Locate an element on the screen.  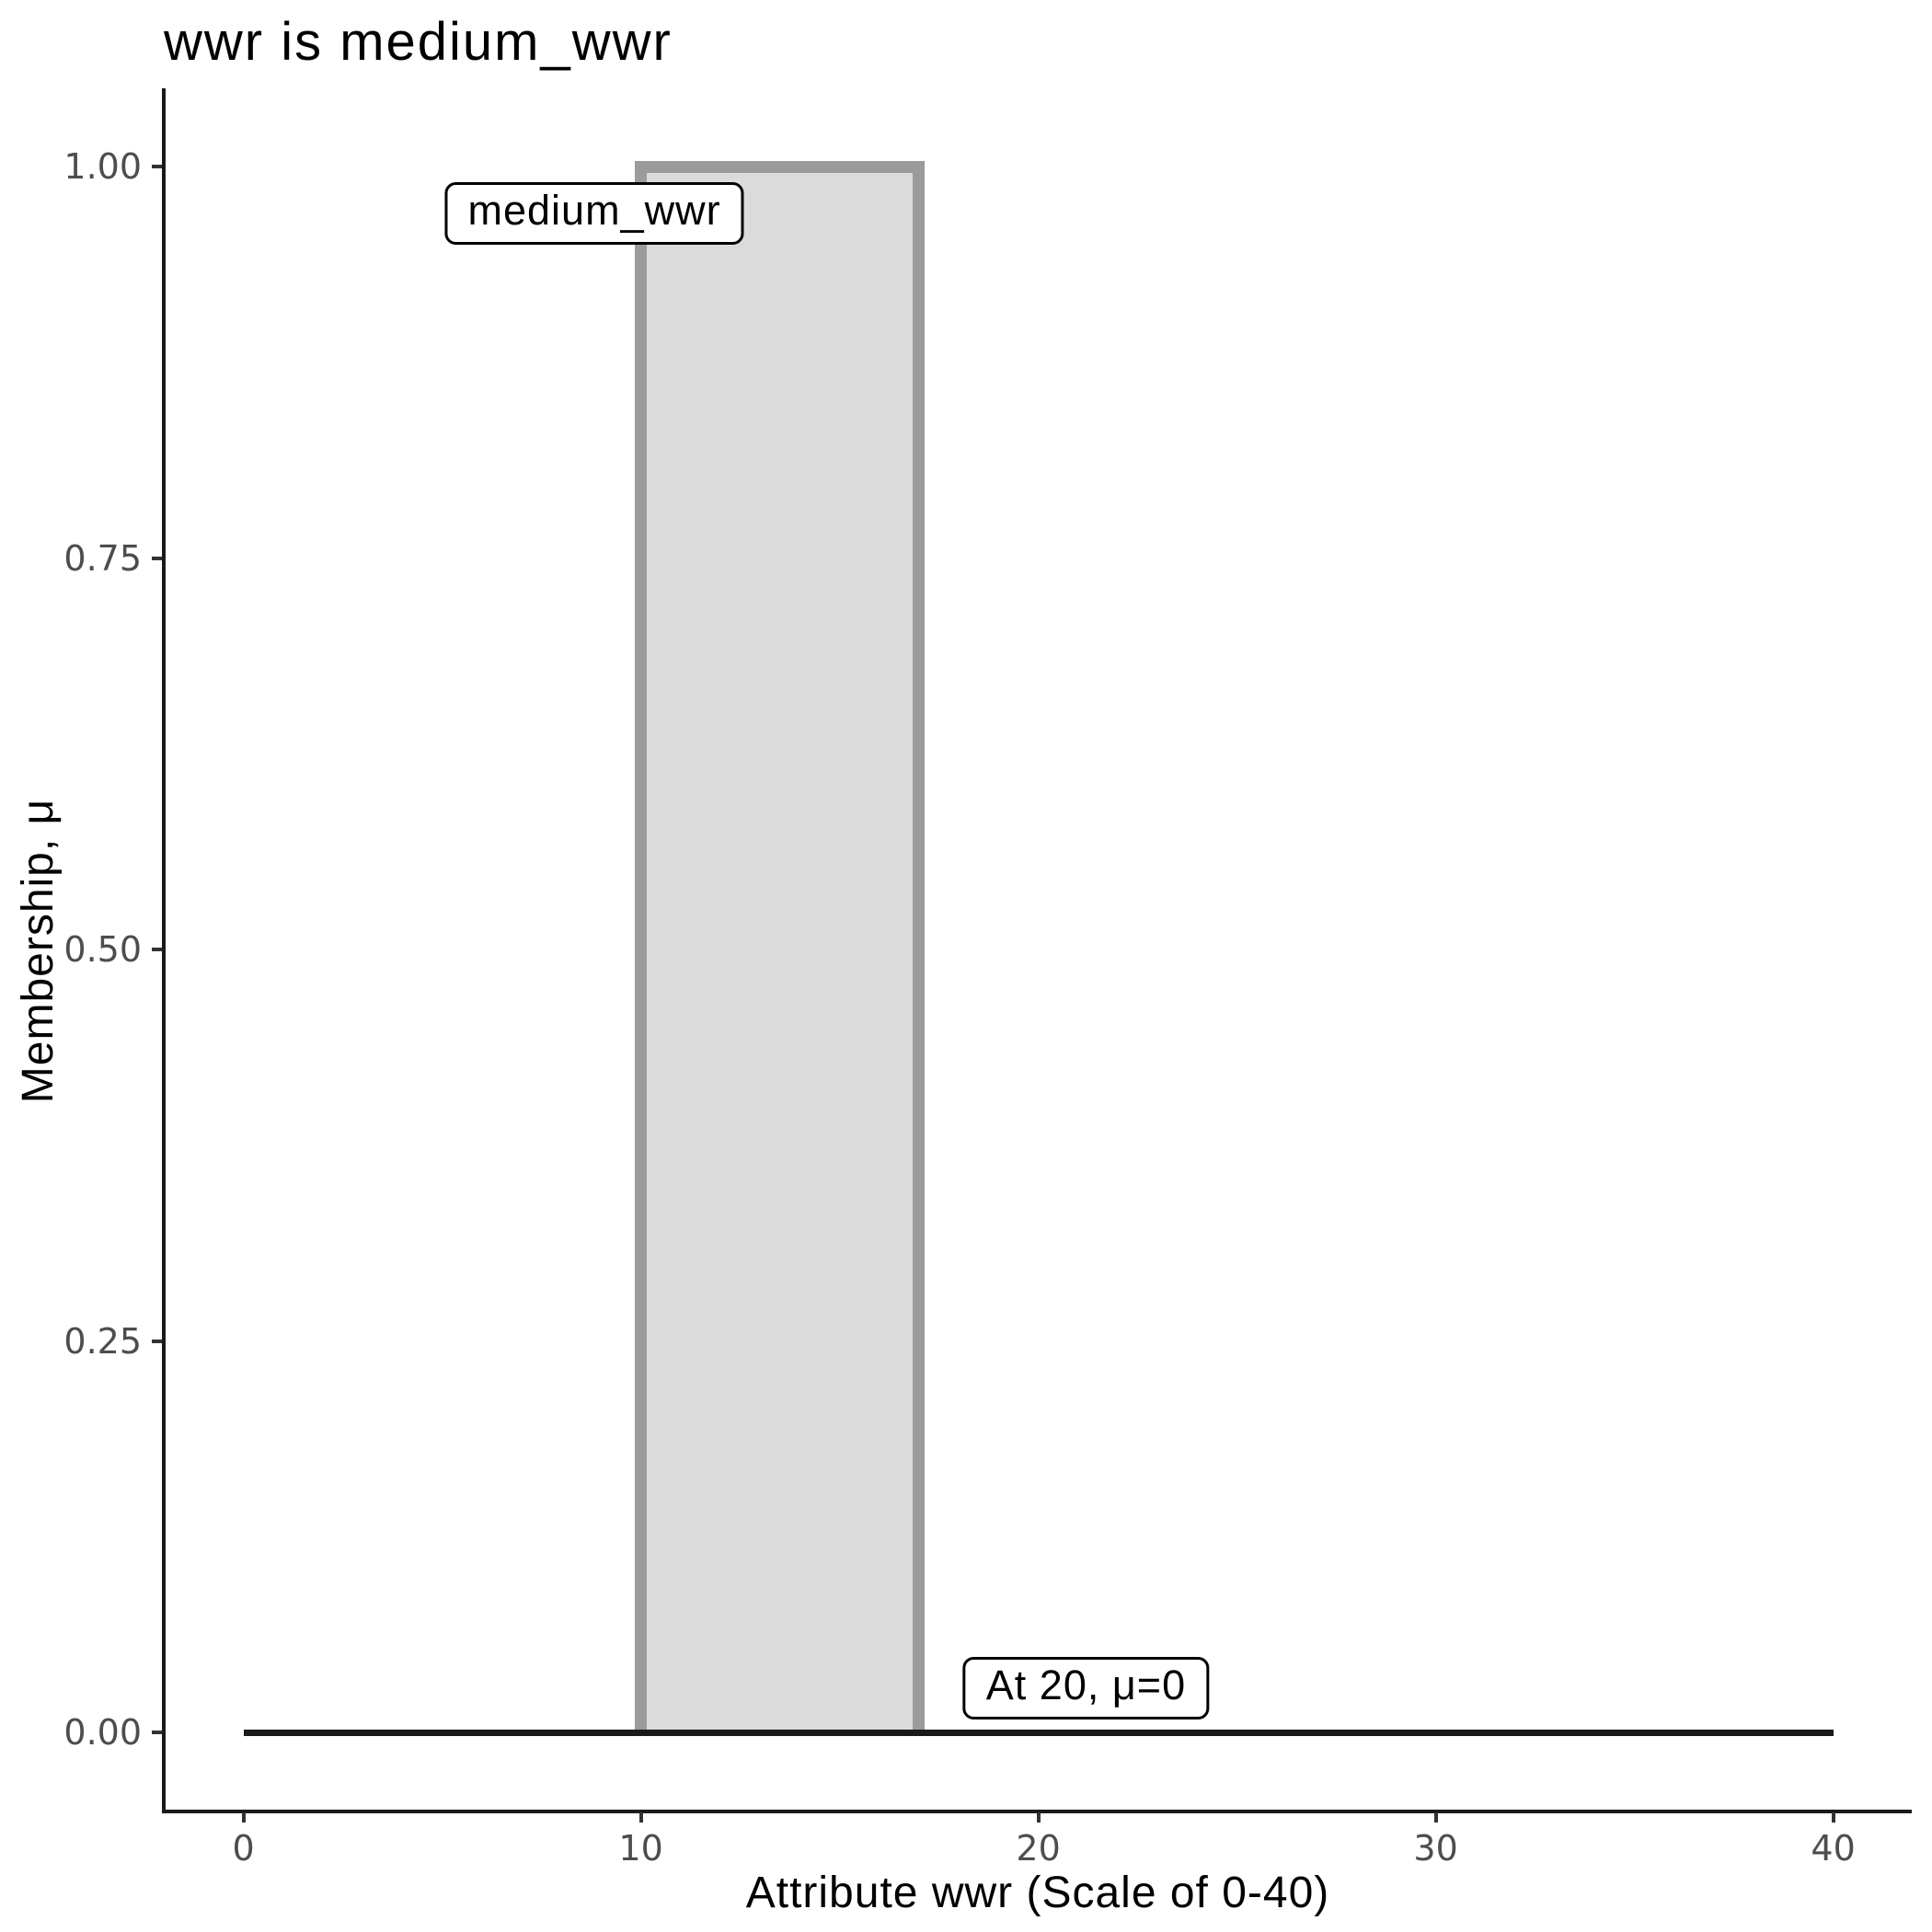
x-tick-label: 20 is located at coordinates (1038, 1848).